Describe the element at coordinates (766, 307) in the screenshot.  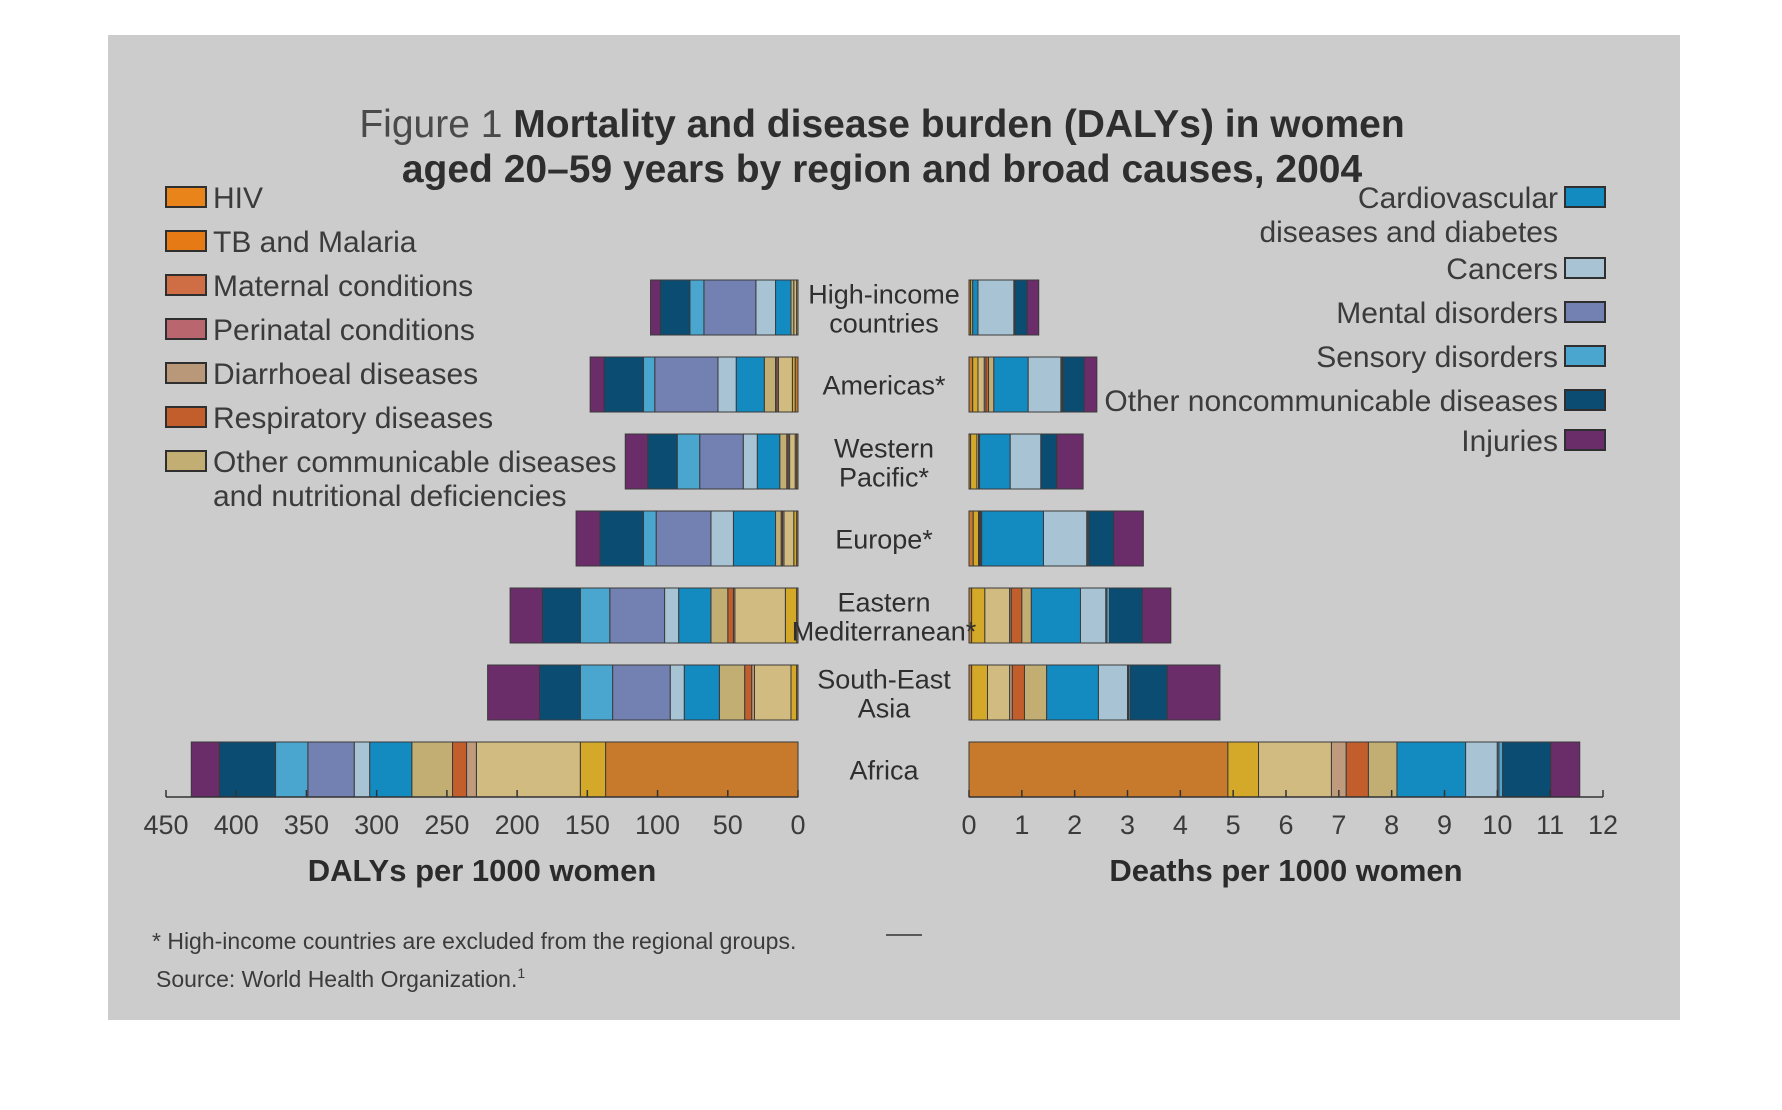
I see `bar-segment-high-income-countries-8-chart1` at that location.